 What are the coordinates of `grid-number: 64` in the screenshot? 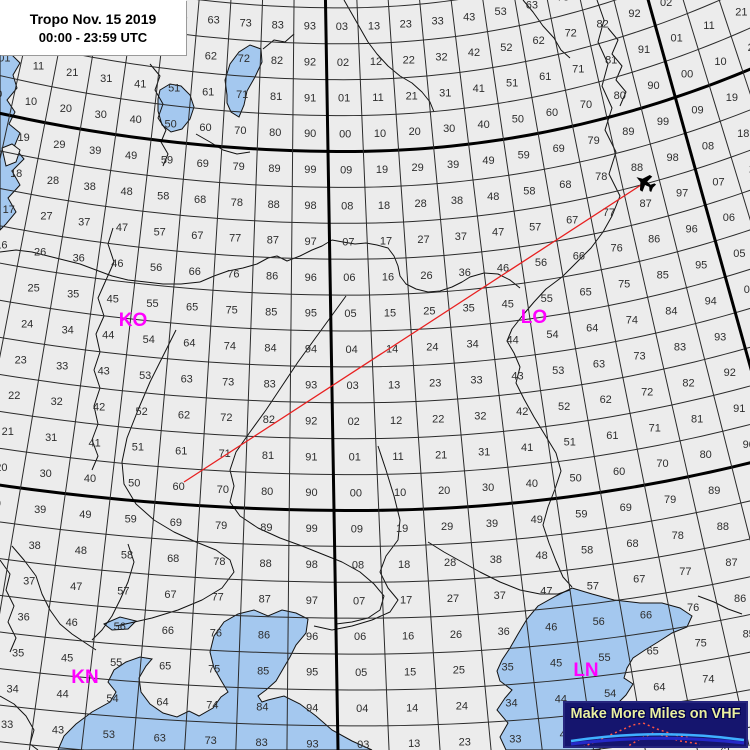 It's located at (659, 687).